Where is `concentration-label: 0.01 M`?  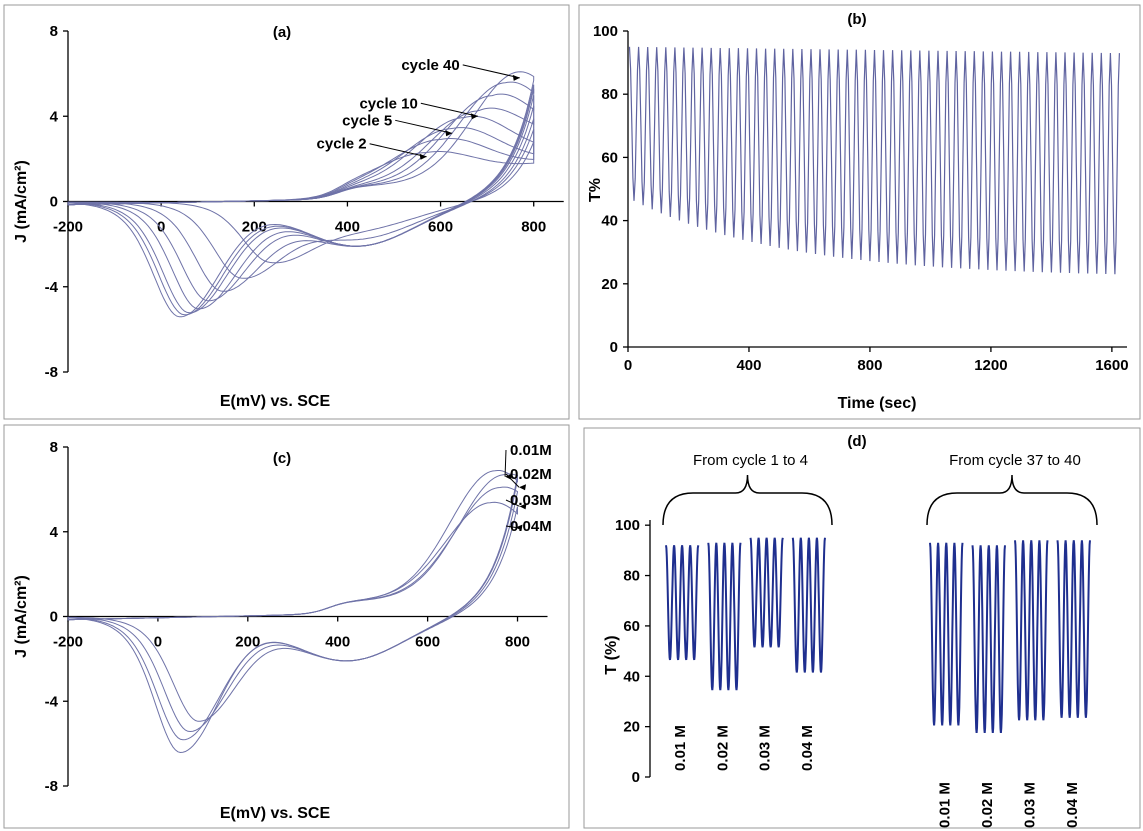 concentration-label: 0.01 M is located at coordinates (680, 748).